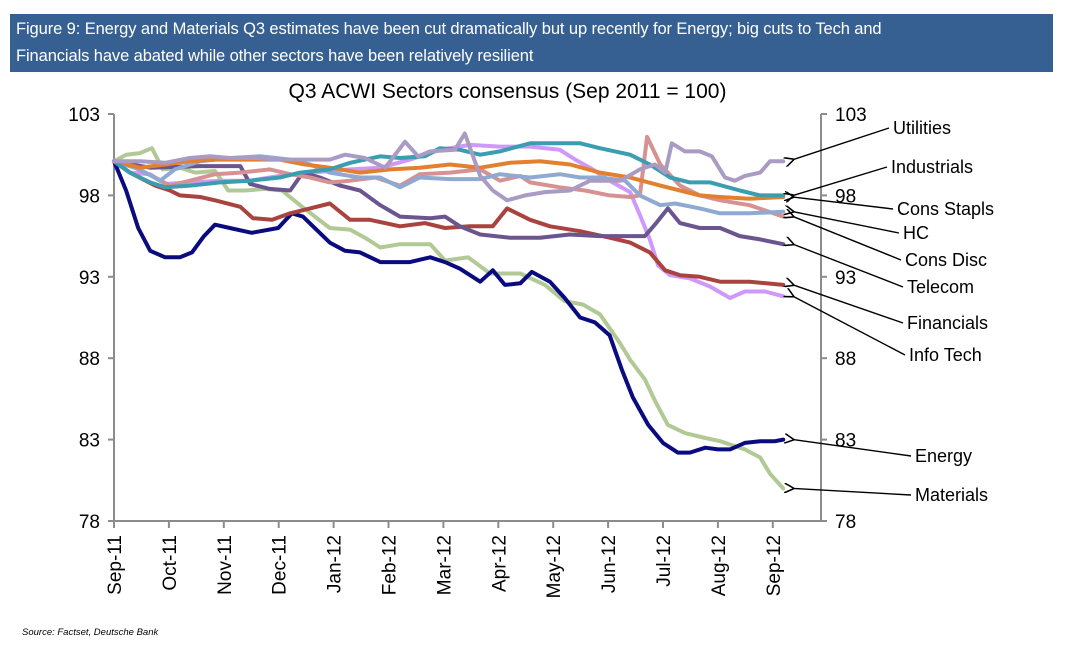  What do you see at coordinates (848, 266) in the screenshot?
I see `arrow-telecom` at bounding box center [848, 266].